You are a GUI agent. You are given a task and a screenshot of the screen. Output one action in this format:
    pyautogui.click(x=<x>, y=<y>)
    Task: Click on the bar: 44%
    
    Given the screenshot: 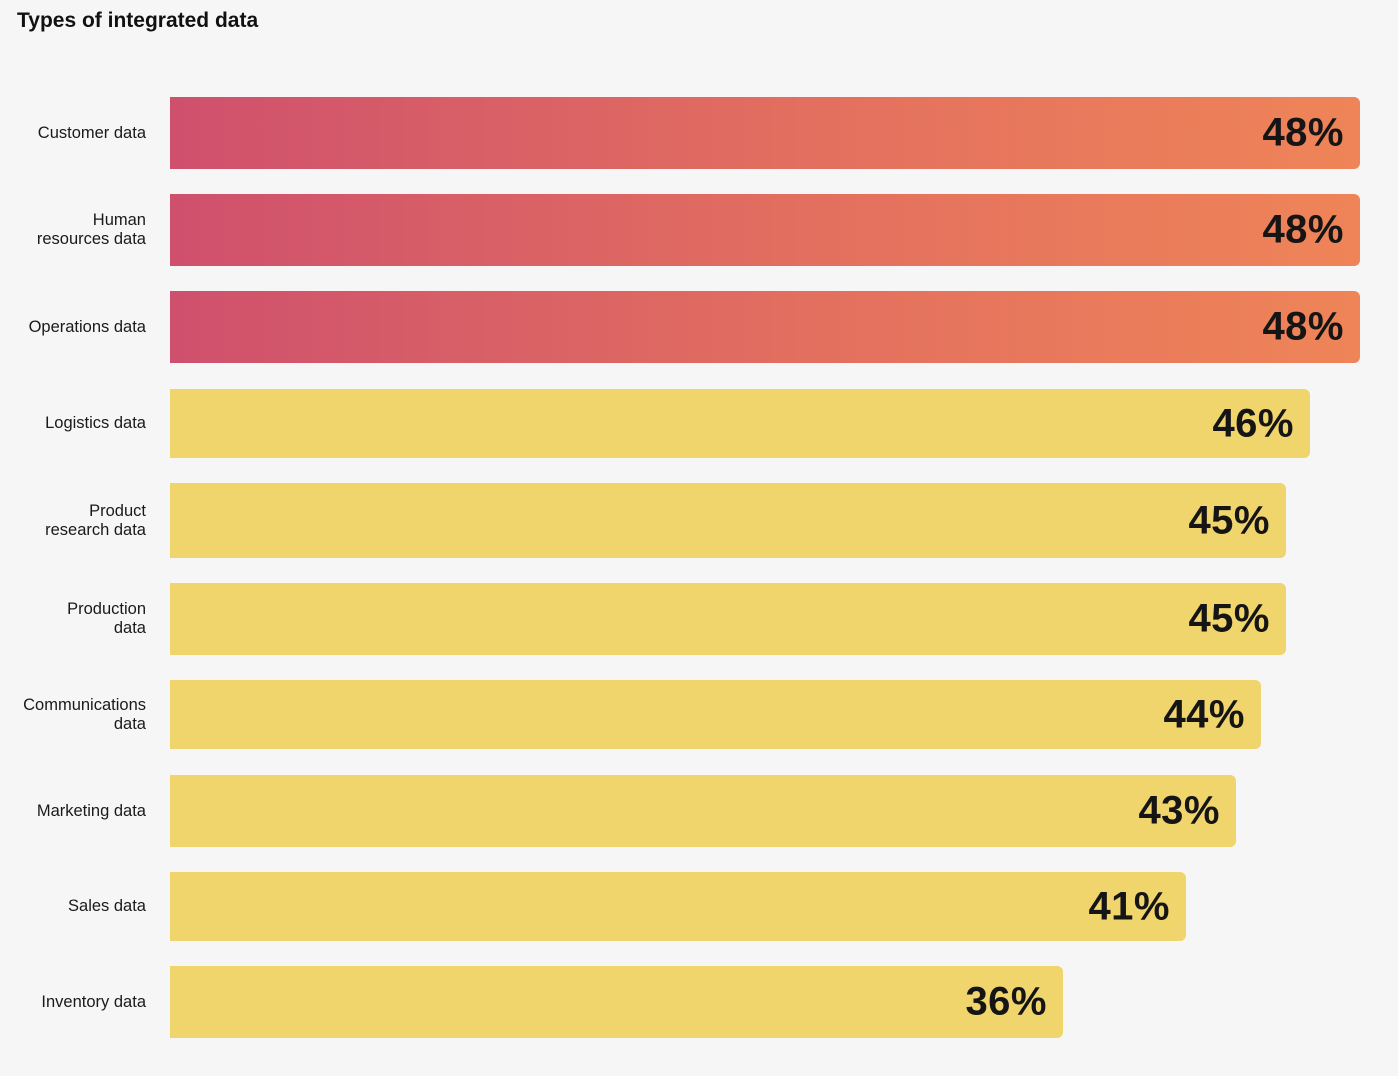 What is the action you would take?
    pyautogui.click(x=715, y=714)
    